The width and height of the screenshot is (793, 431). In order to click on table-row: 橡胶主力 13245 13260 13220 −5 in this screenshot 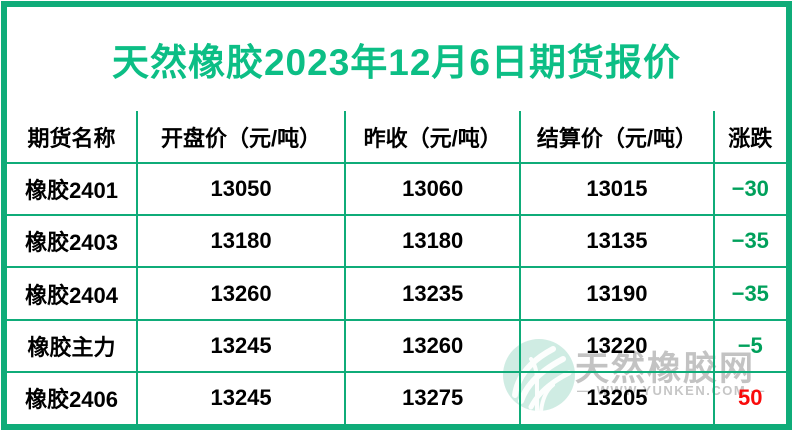, I will do `click(396, 345)`.